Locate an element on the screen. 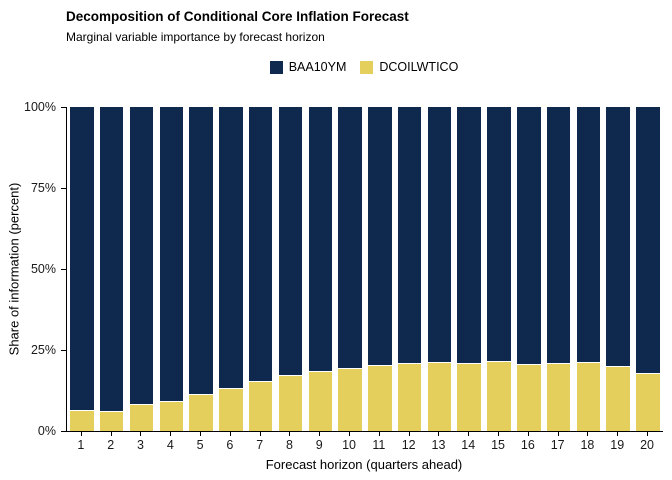  x-tick-cell-9: 9 is located at coordinates (319, 444).